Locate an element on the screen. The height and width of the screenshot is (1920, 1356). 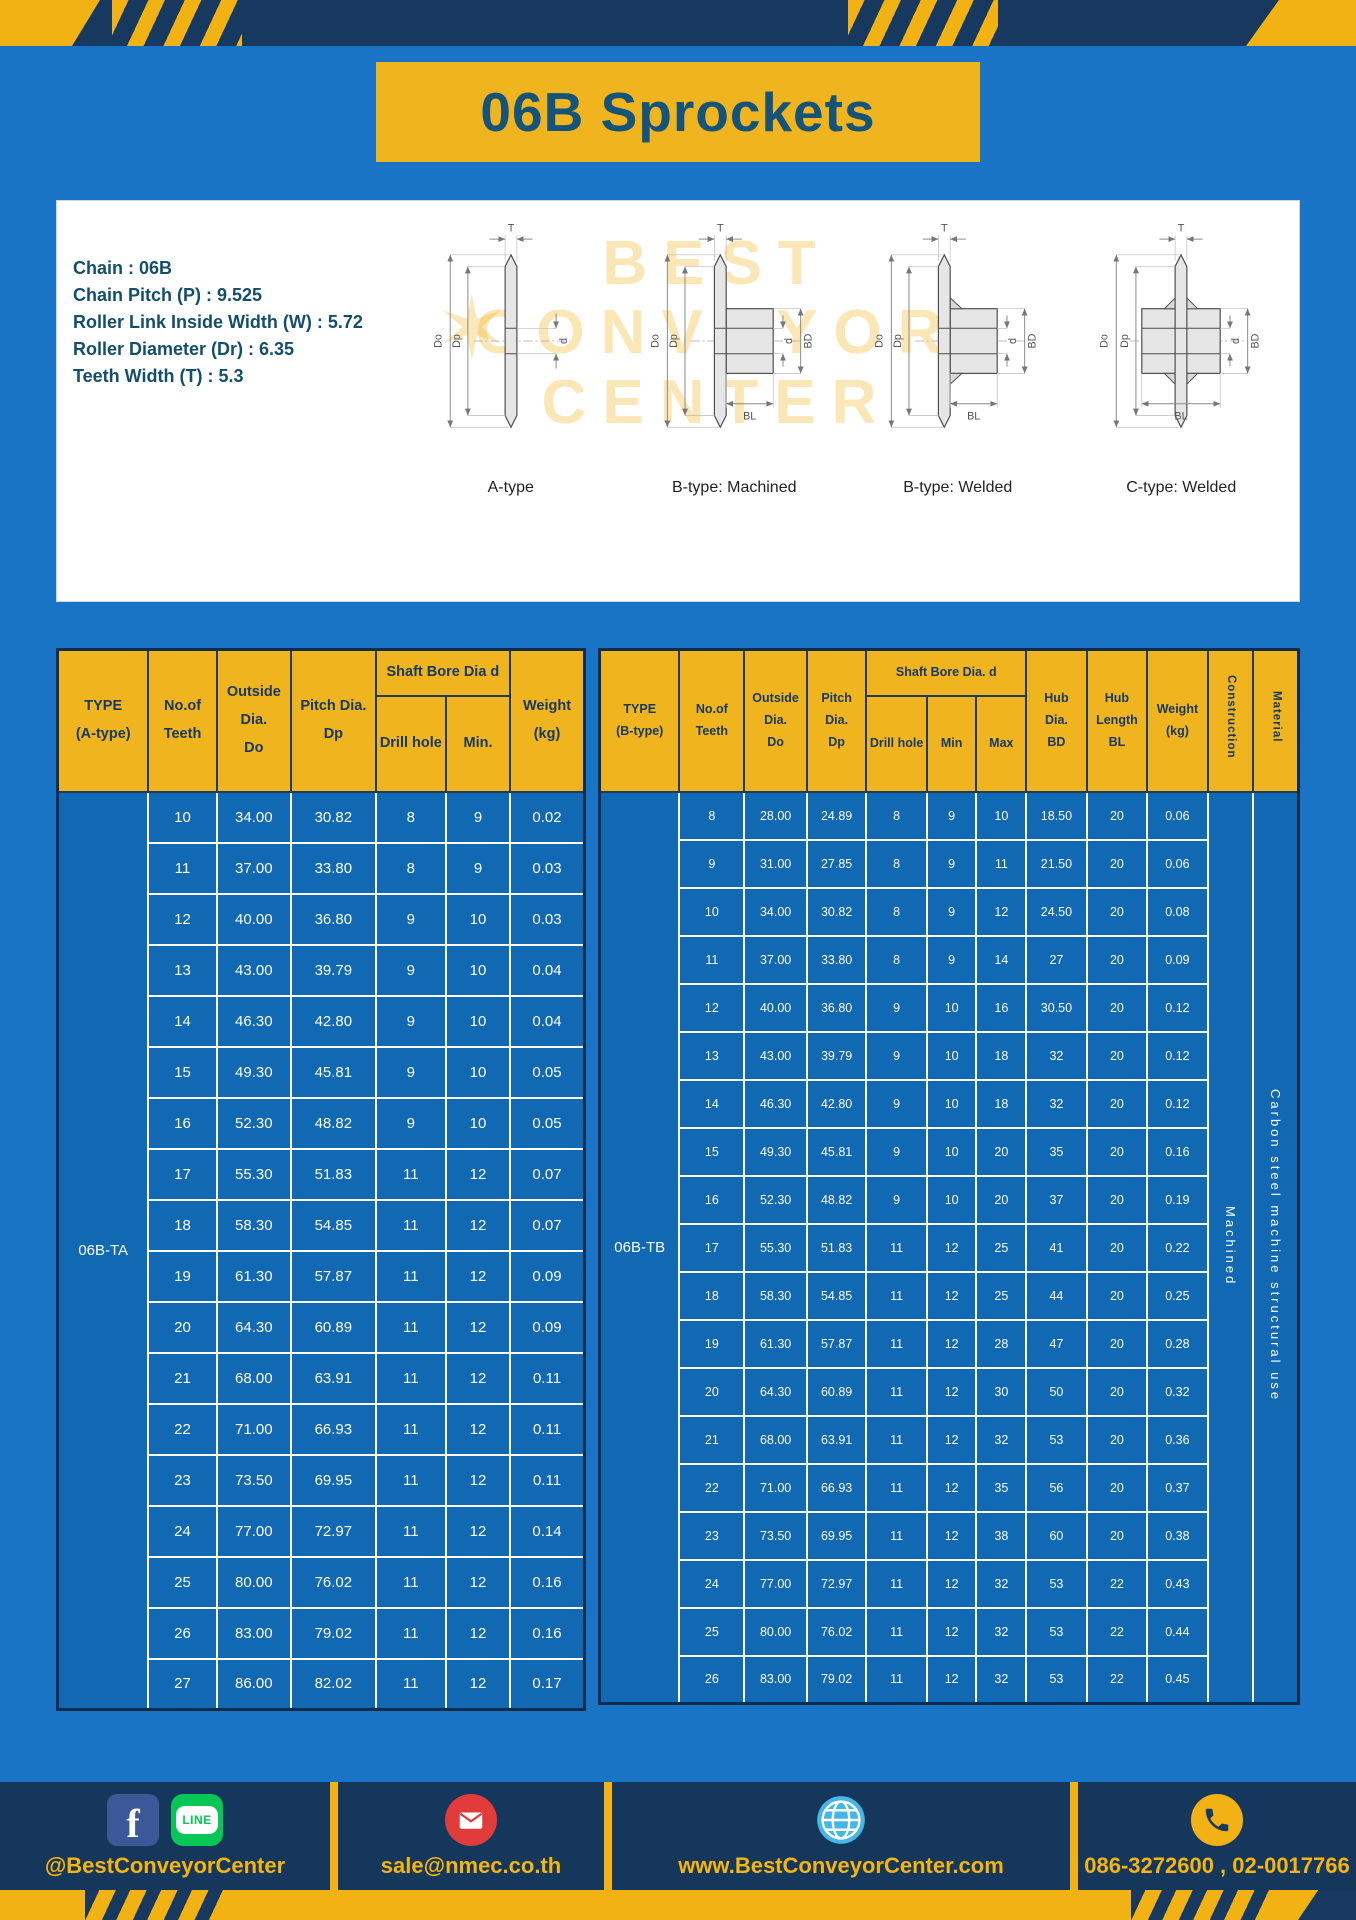
table-cell: 45.81 is located at coordinates (836, 1151).